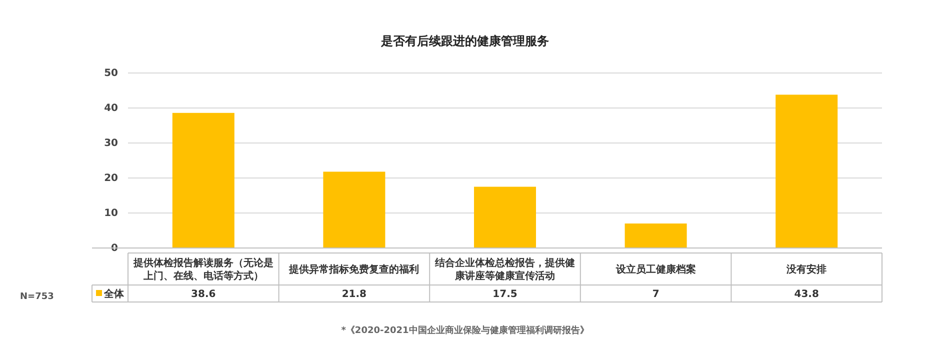 Image resolution: width=929 pixels, height=356 pixels. Describe the element at coordinates (114, 294) in the screenshot. I see `legend-label: 全体` at that location.